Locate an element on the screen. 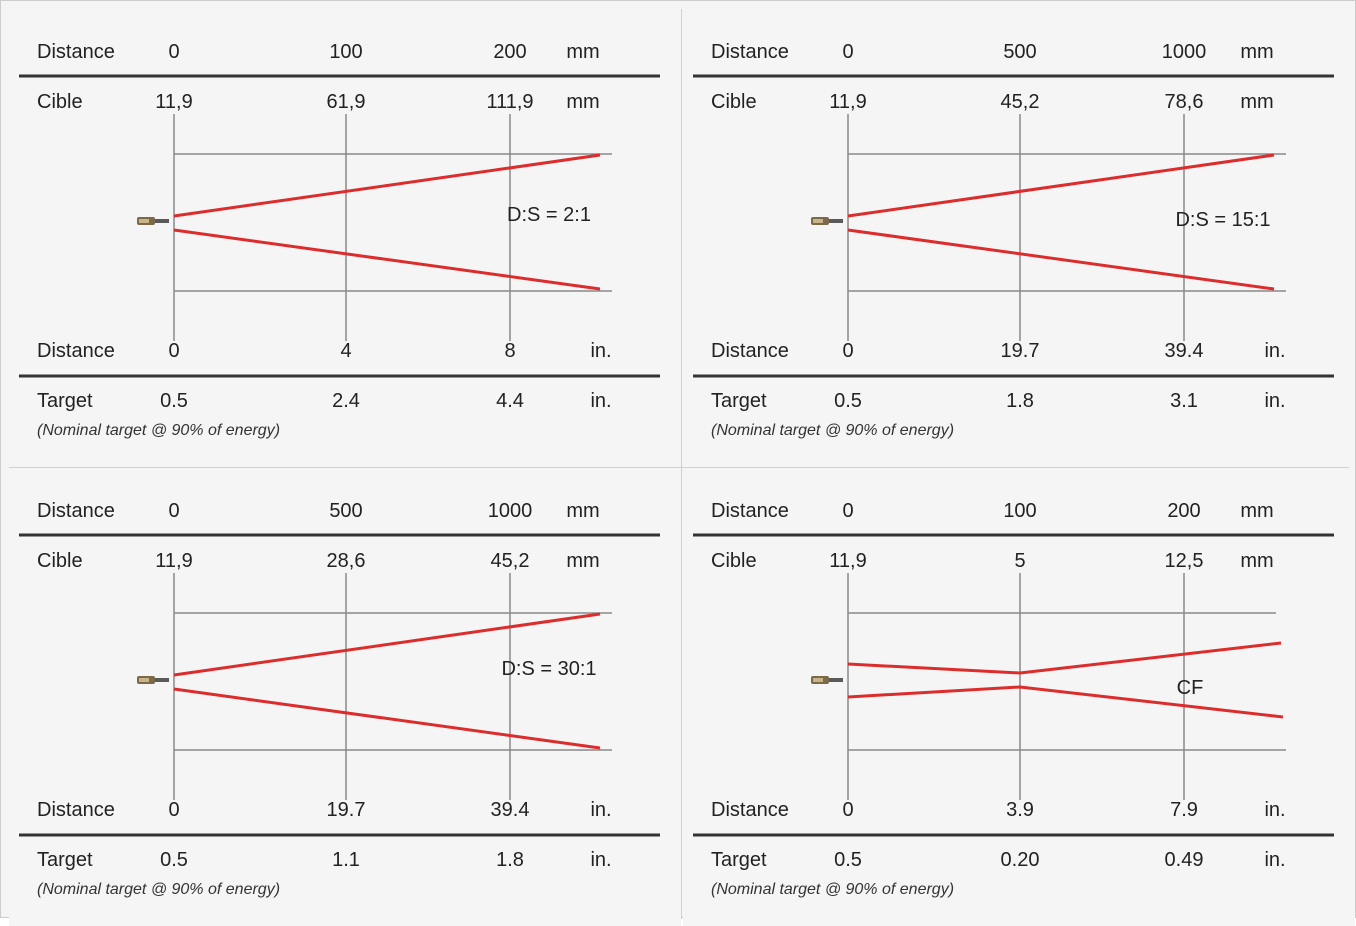  distance-in-tick: 4 is located at coordinates (345, 351).